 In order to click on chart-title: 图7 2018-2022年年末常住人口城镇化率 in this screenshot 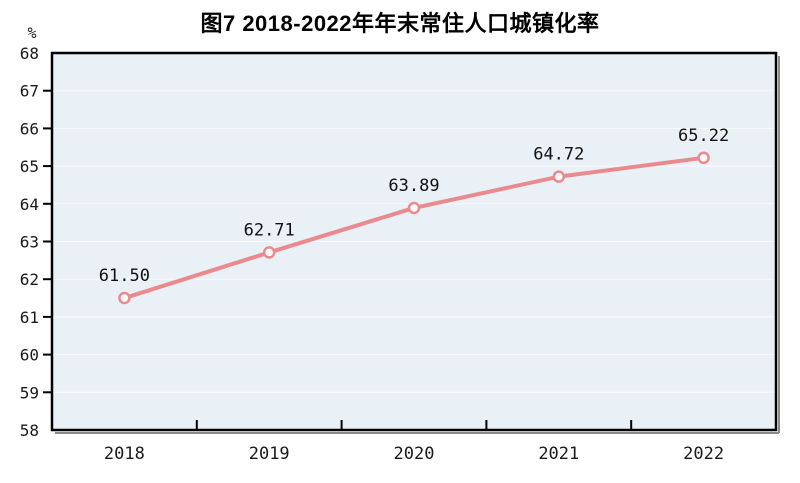, I will do `click(400, 23)`.